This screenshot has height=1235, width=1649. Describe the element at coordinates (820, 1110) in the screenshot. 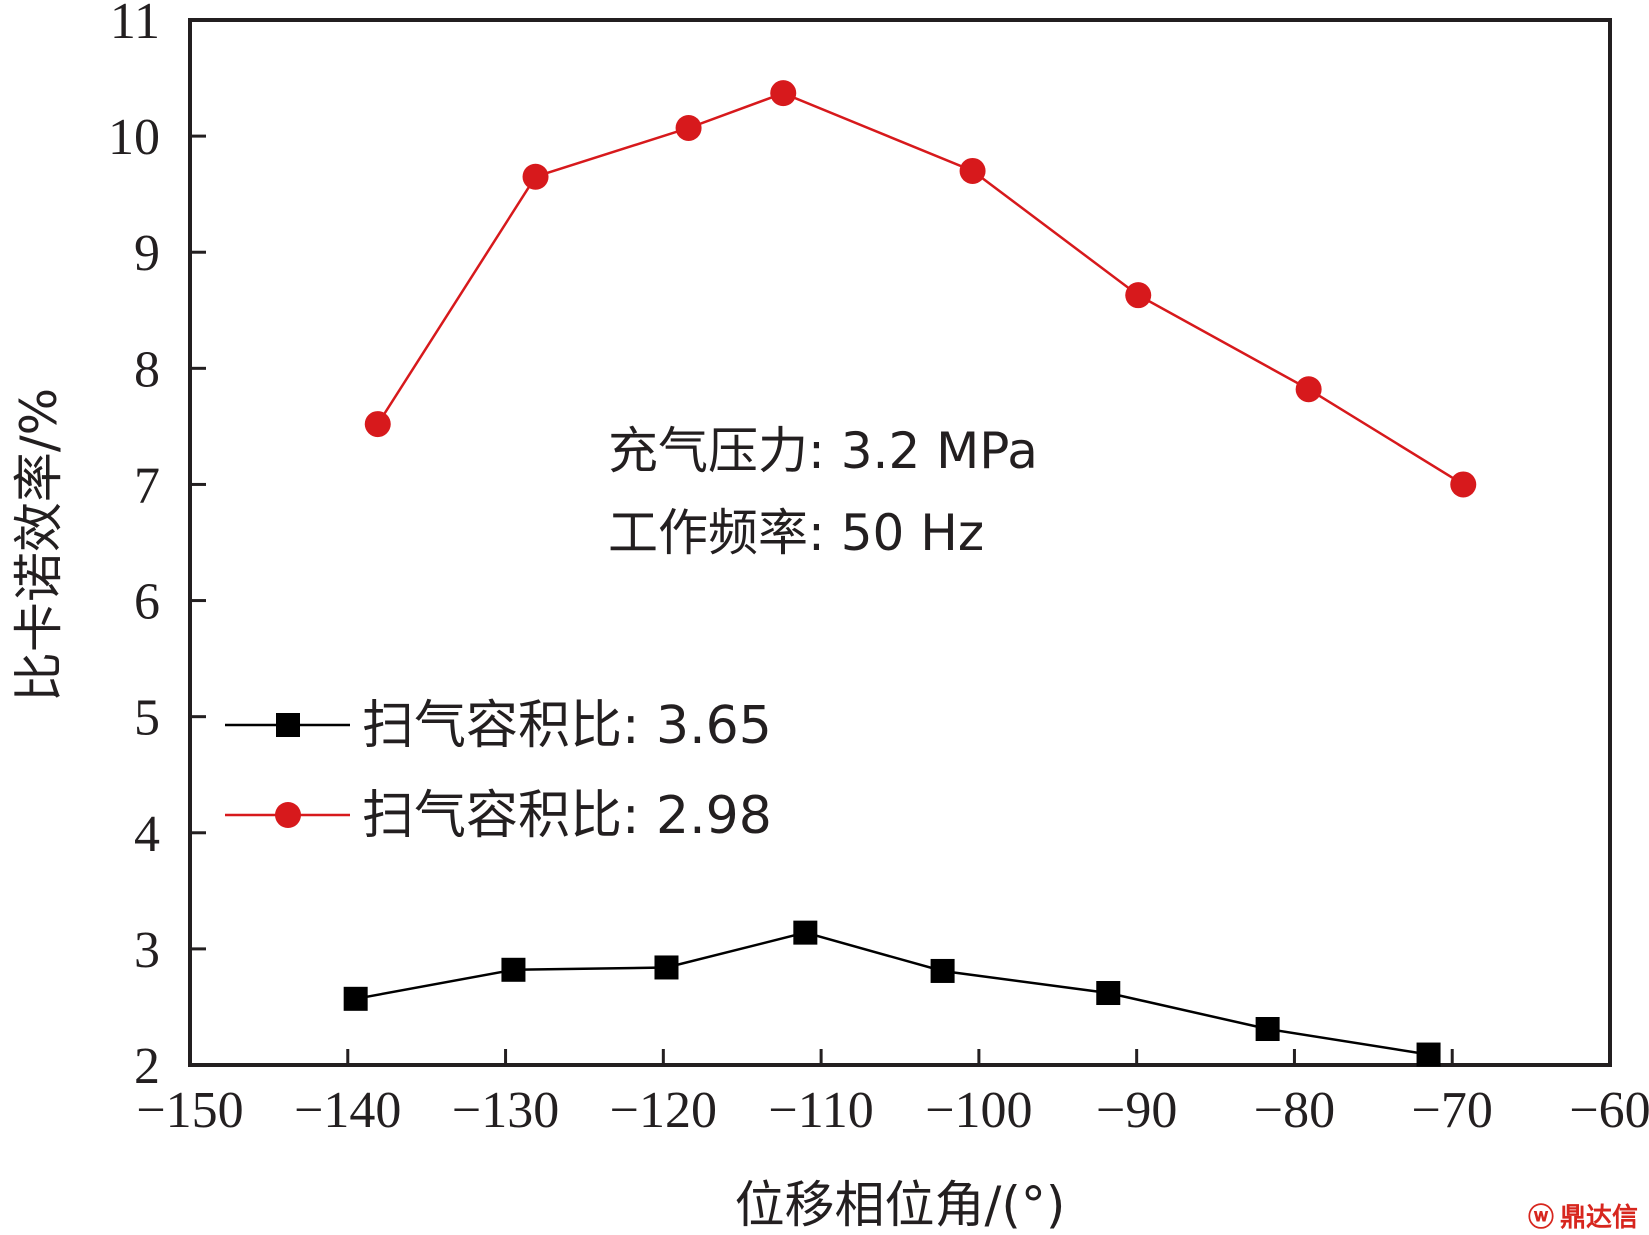

I see `x-tick-label: −110` at that location.